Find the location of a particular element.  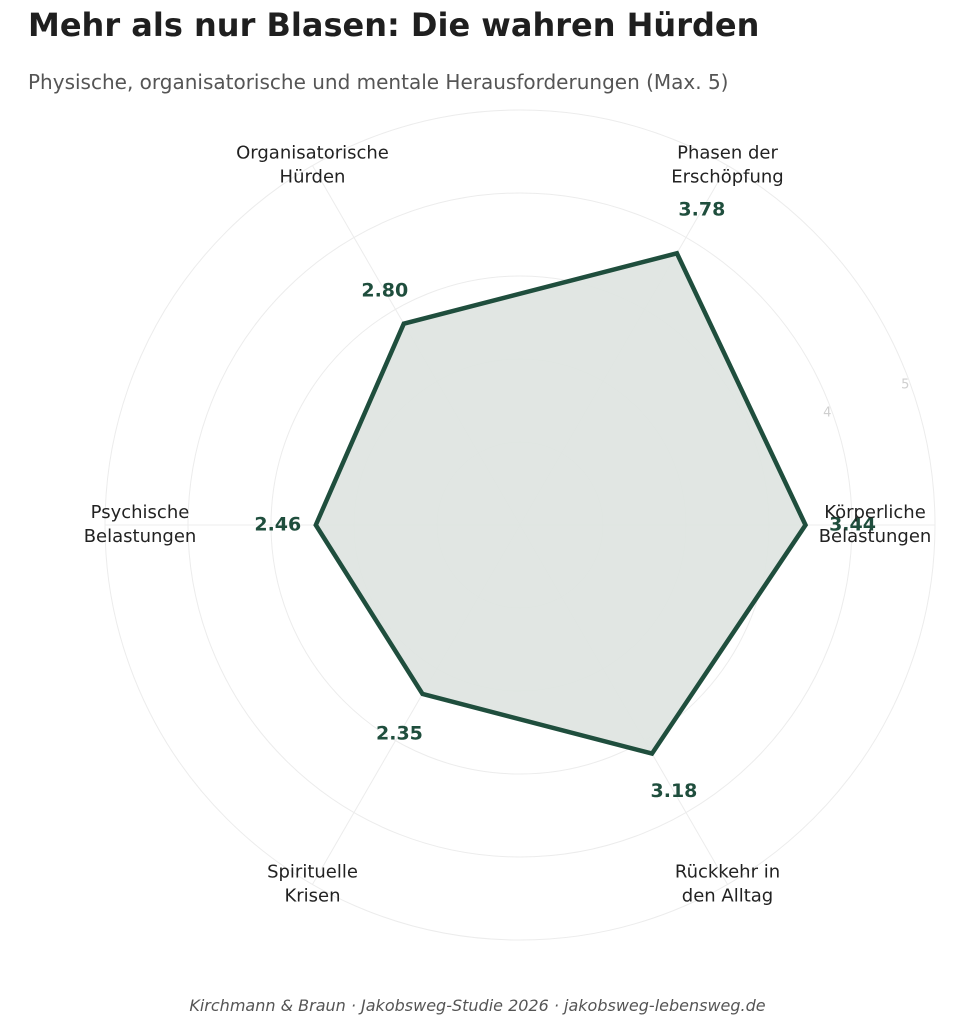

category-label-line: Rückkehr in is located at coordinates (727, 871).